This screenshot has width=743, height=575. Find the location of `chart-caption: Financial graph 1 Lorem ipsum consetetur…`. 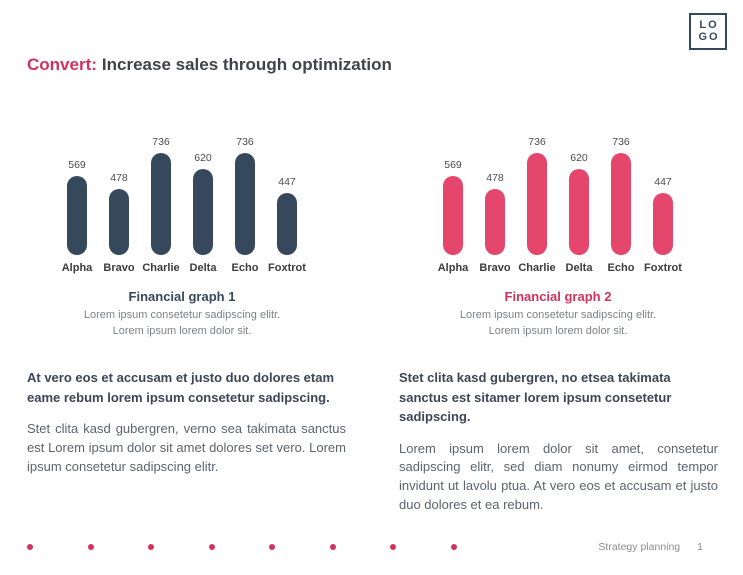

chart-caption: Financial graph 1 Lorem ipsum consetetur… is located at coordinates (182, 314).